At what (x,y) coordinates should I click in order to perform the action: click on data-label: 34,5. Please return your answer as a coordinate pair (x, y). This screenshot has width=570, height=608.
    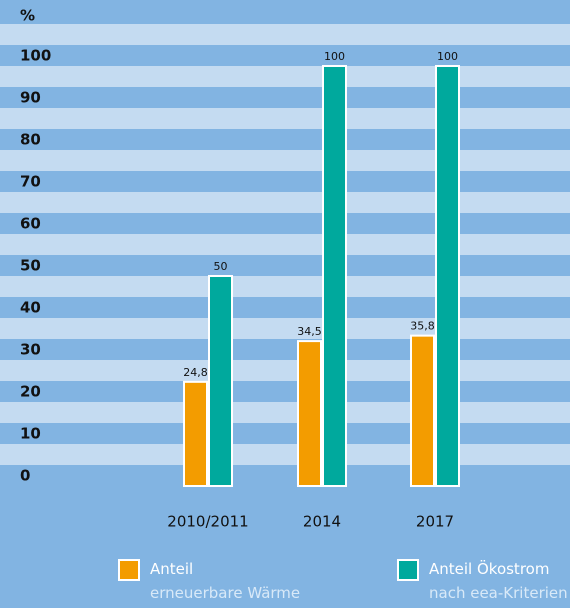
    Looking at the image, I should click on (309, 331).